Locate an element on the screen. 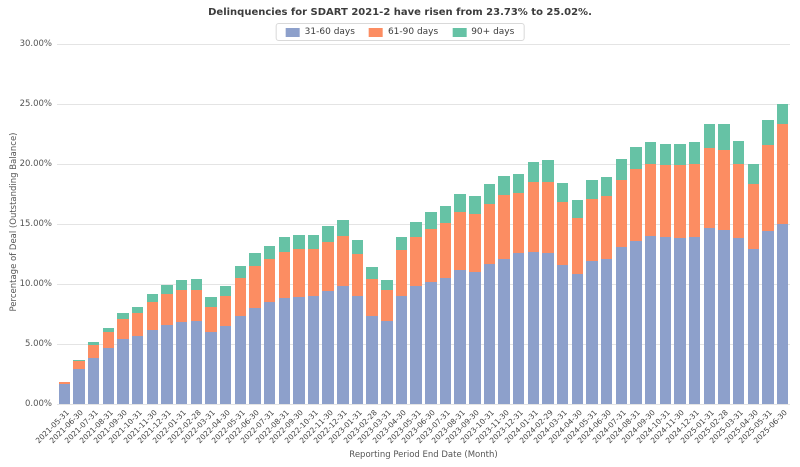 The height and width of the screenshot is (467, 800). y-tick-label: 20.00% is located at coordinates (35, 164).